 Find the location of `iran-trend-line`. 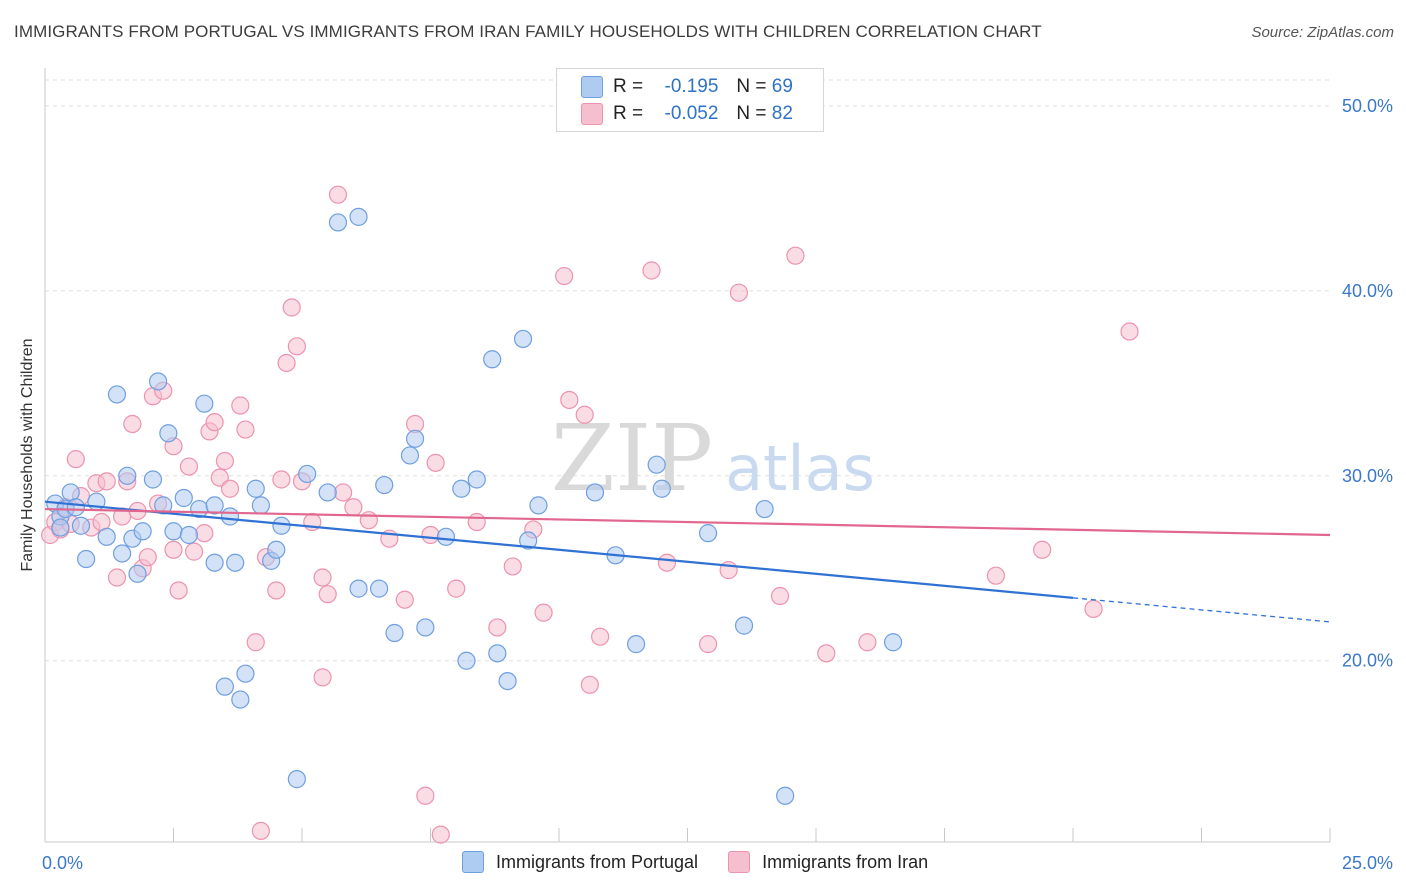

iran-trend-line is located at coordinates (687, 522).